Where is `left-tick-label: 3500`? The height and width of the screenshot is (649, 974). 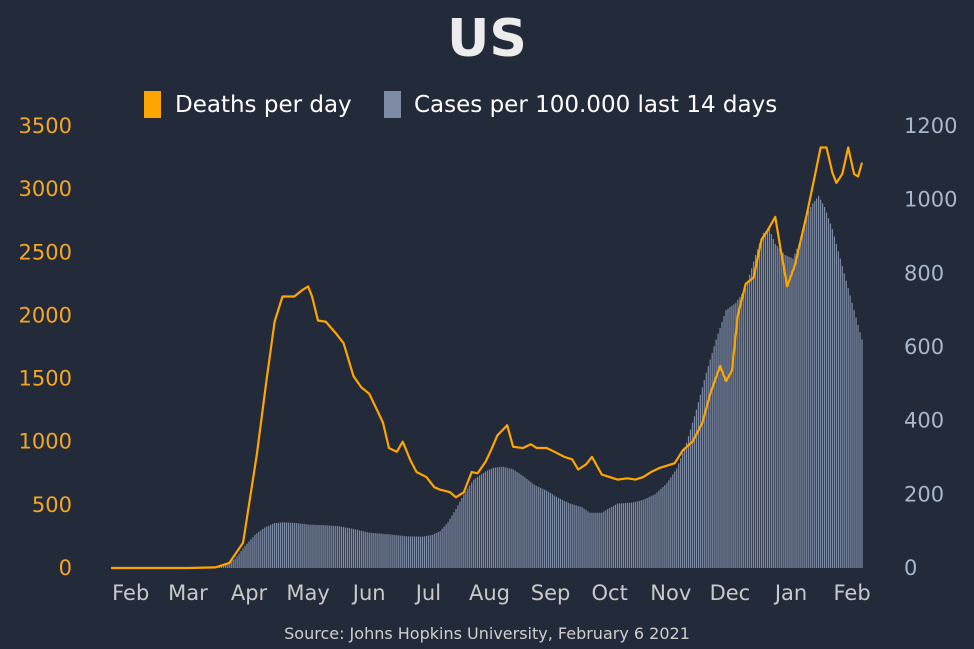 left-tick-label: 3500 is located at coordinates (45, 126).